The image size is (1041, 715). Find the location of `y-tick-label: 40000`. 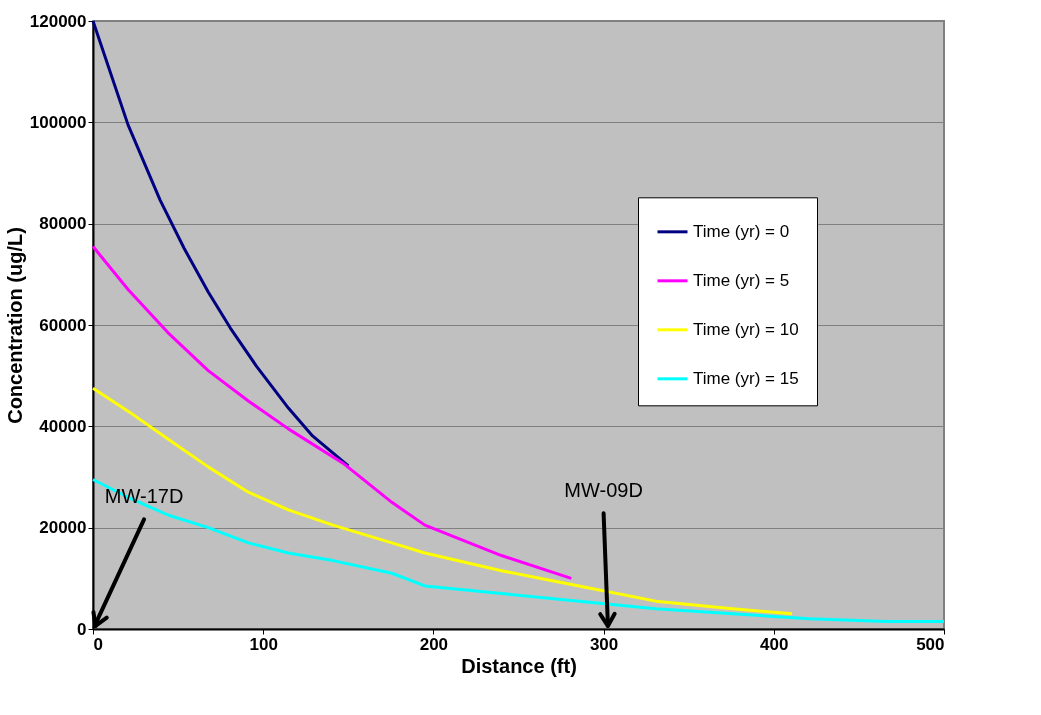

y-tick-label: 40000 is located at coordinates (63, 426).